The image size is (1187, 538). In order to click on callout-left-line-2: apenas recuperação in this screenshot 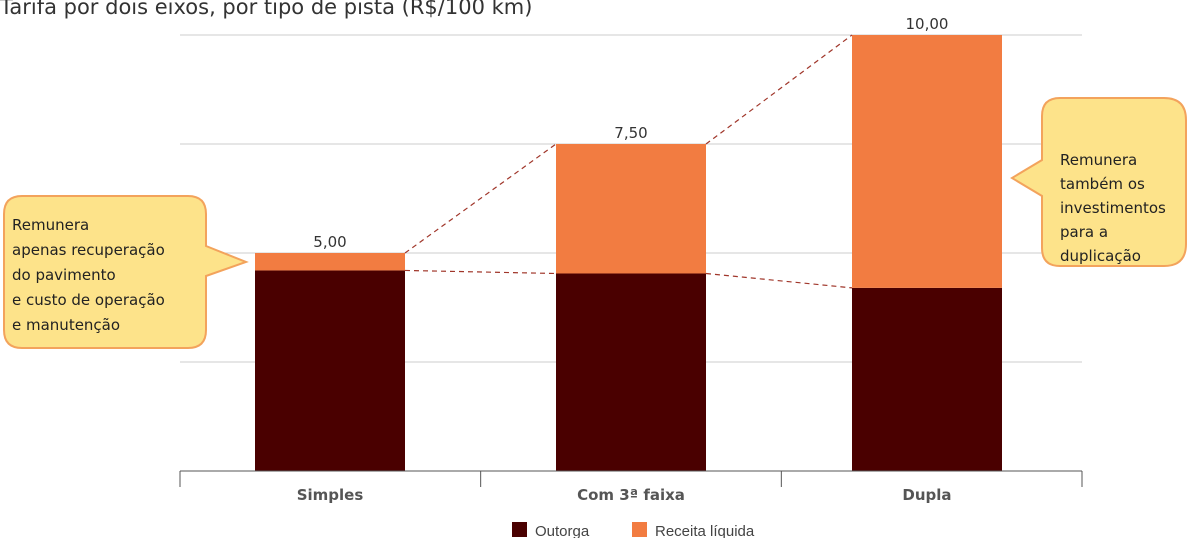, I will do `click(88, 250)`.